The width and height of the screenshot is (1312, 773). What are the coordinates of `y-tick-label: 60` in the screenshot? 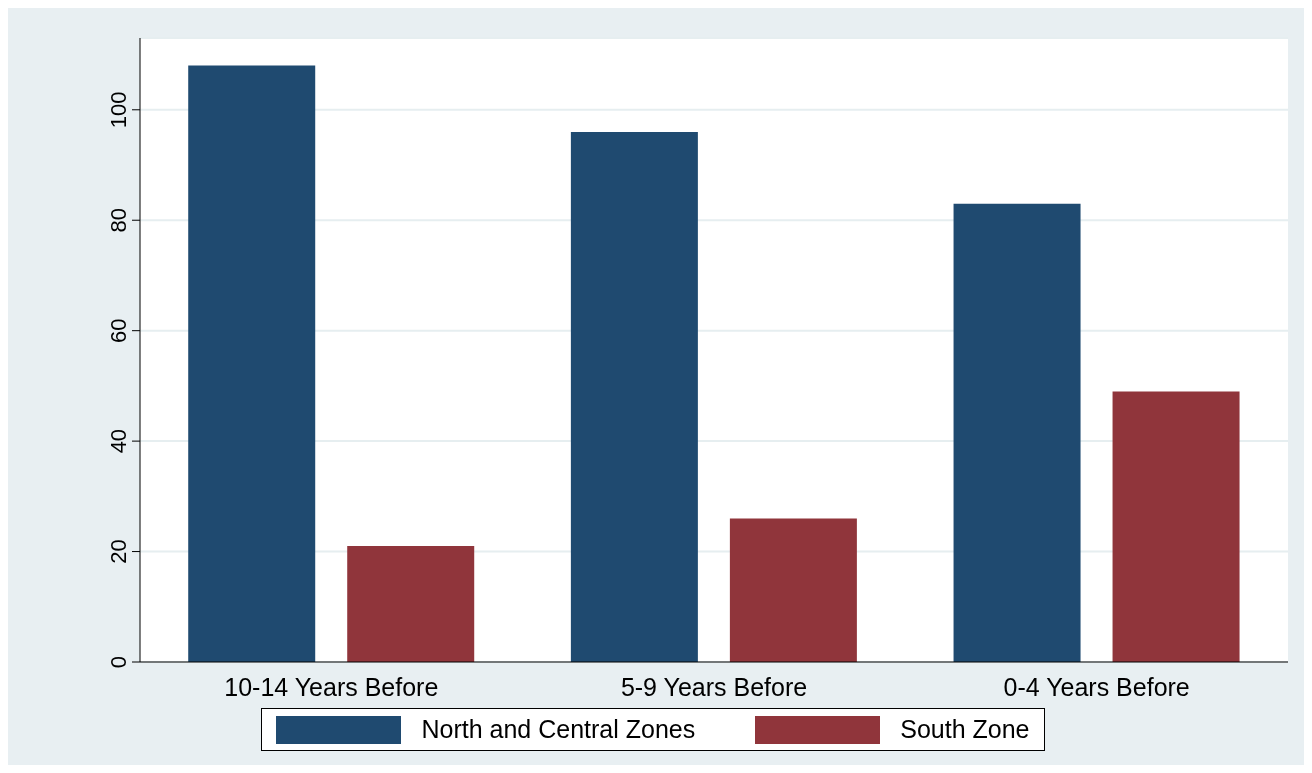 It's located at (118, 330).